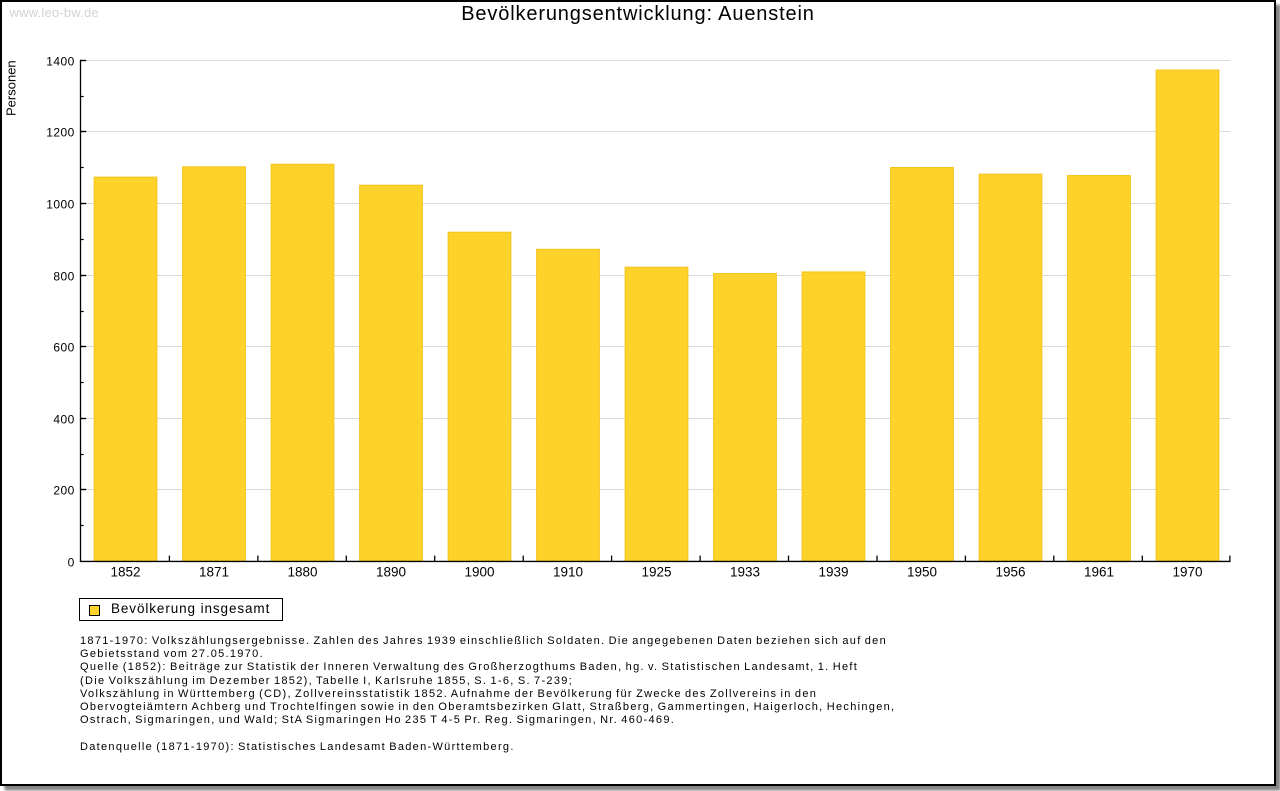  Describe the element at coordinates (63, 277) in the screenshot. I see `svg-text: 800` at that location.